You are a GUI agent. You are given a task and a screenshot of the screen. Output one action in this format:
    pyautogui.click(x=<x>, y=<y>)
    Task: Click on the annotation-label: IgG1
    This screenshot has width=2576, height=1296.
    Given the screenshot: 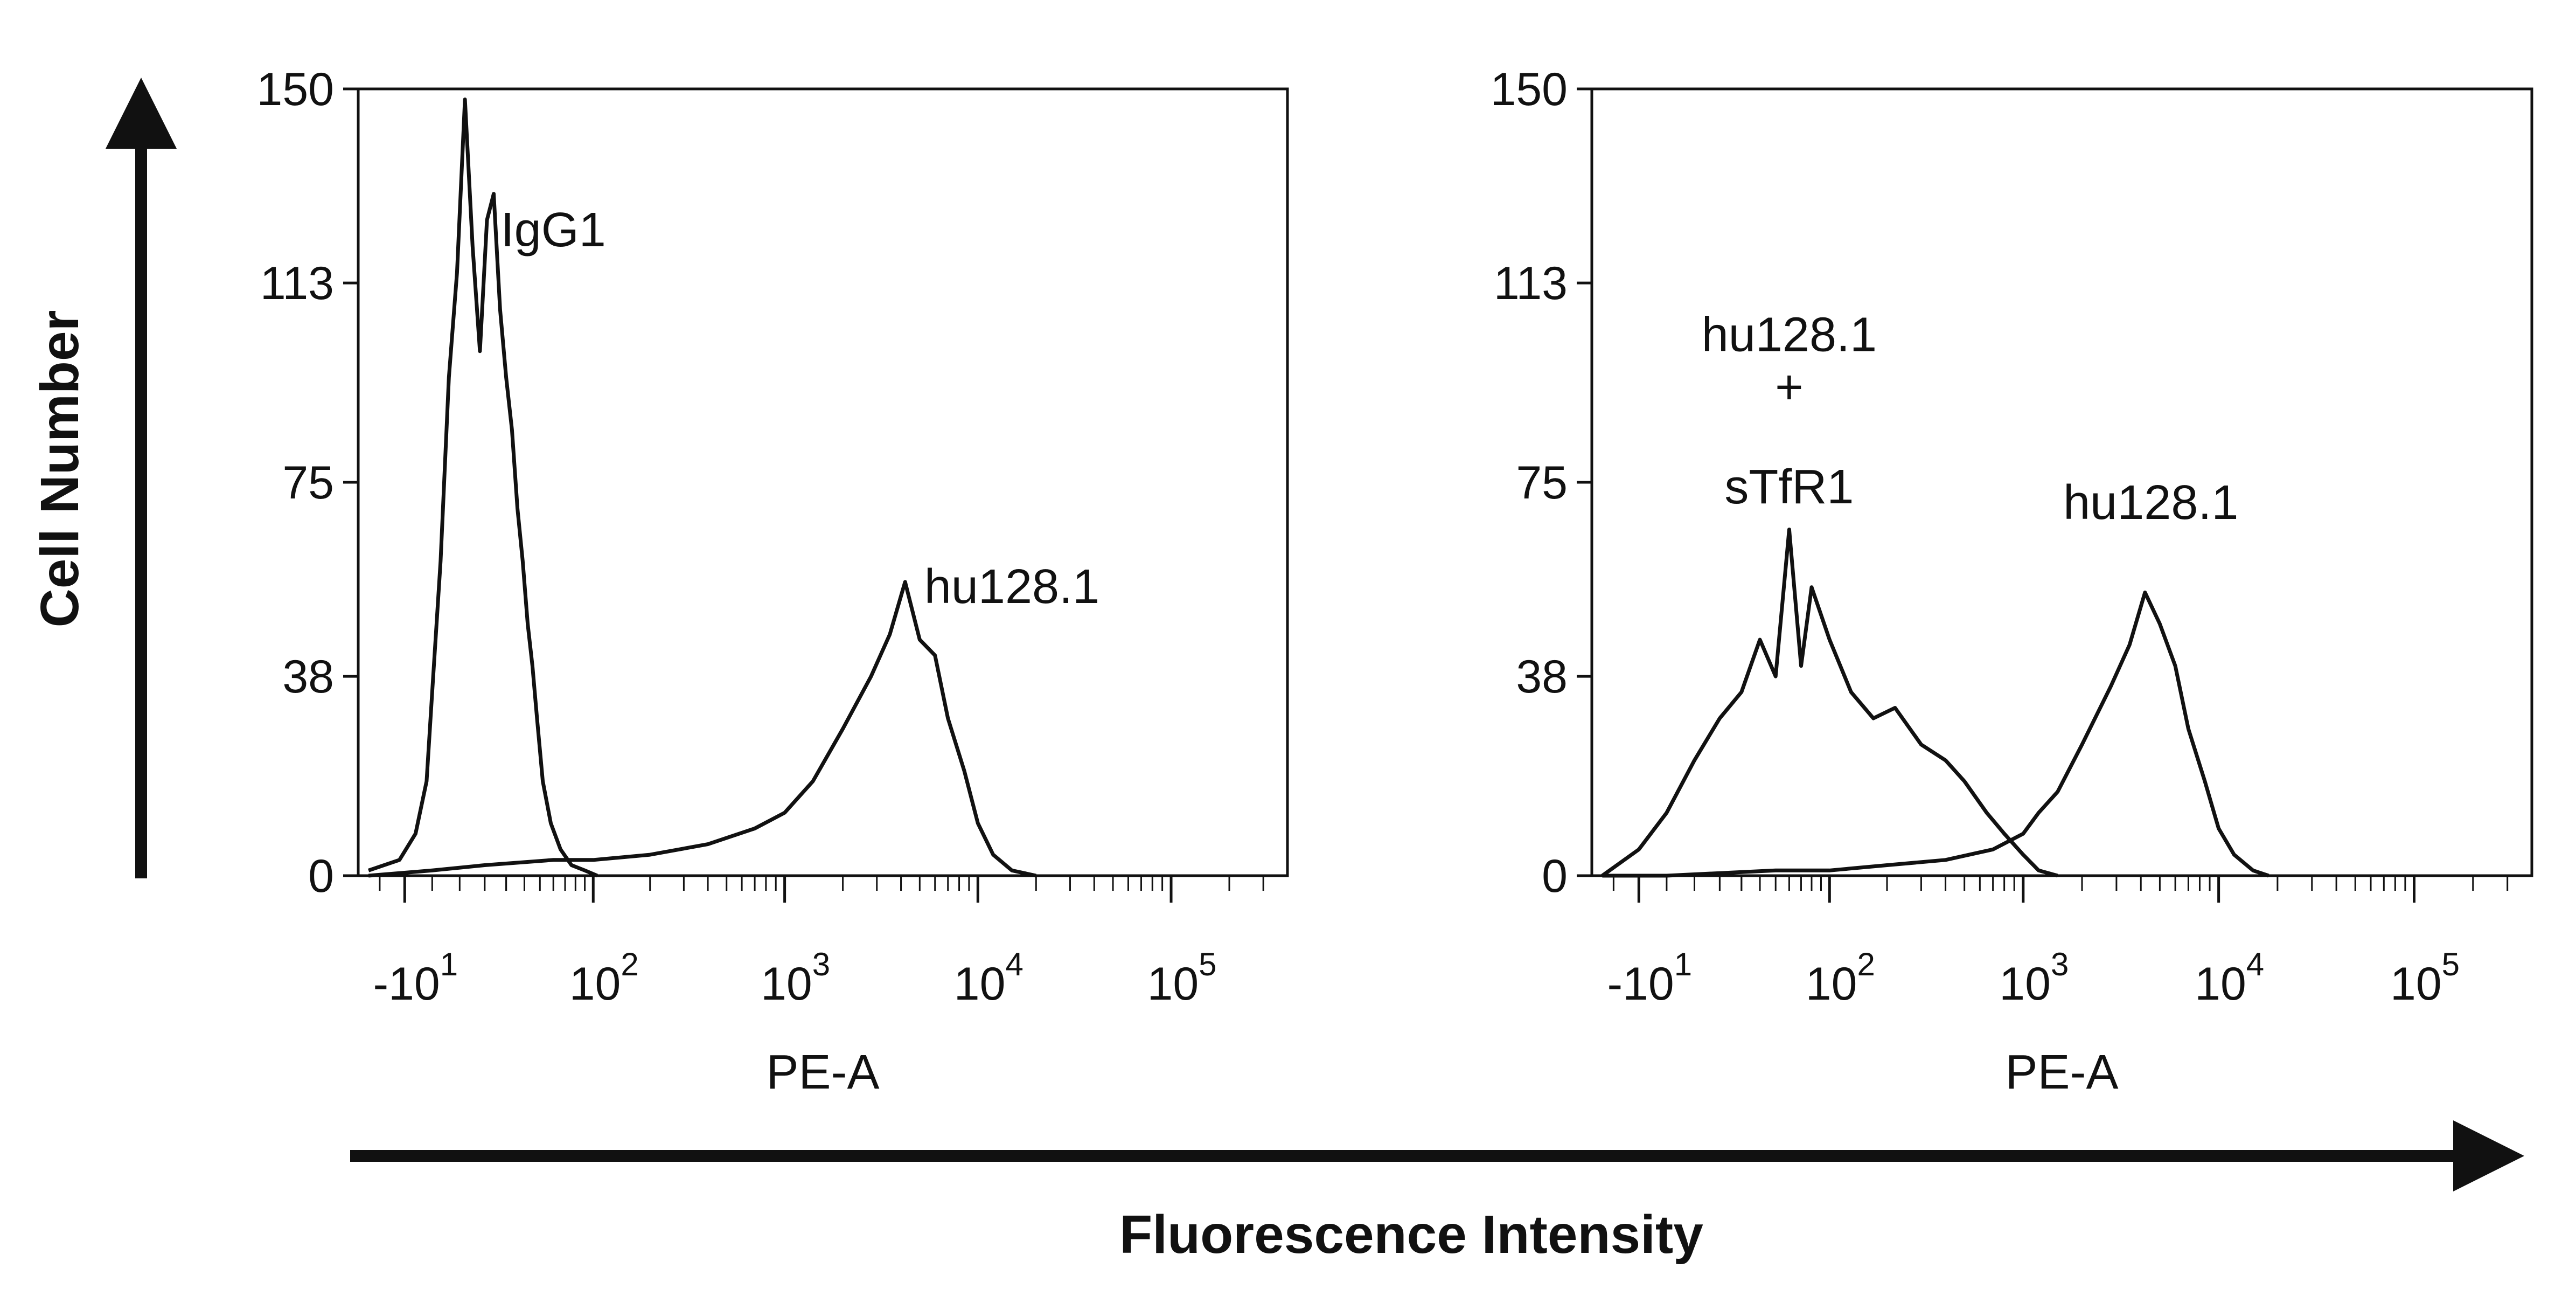 What is the action you would take?
    pyautogui.click(x=554, y=230)
    